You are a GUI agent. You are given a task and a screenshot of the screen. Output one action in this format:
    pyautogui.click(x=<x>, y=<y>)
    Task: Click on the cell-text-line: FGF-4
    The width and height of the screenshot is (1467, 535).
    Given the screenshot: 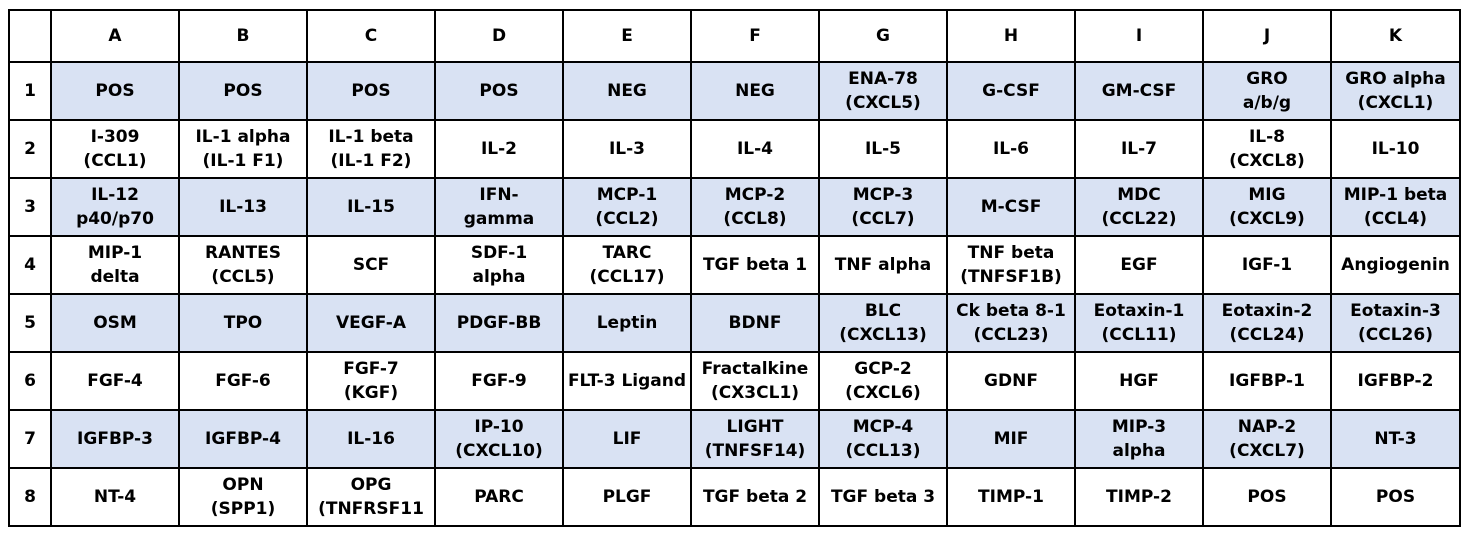 What is the action you would take?
    pyautogui.click(x=115, y=381)
    